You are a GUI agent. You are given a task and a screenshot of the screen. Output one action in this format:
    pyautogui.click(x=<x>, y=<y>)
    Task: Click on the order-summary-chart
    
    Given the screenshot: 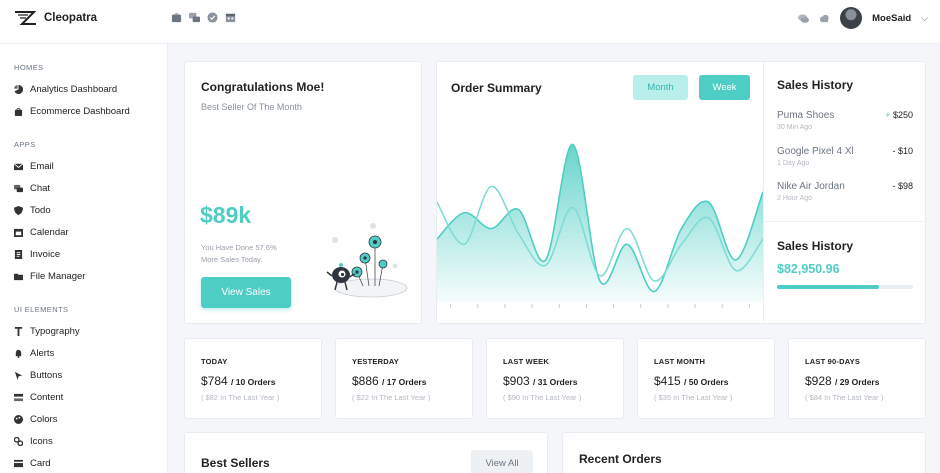 What is the action you would take?
    pyautogui.click(x=600, y=225)
    